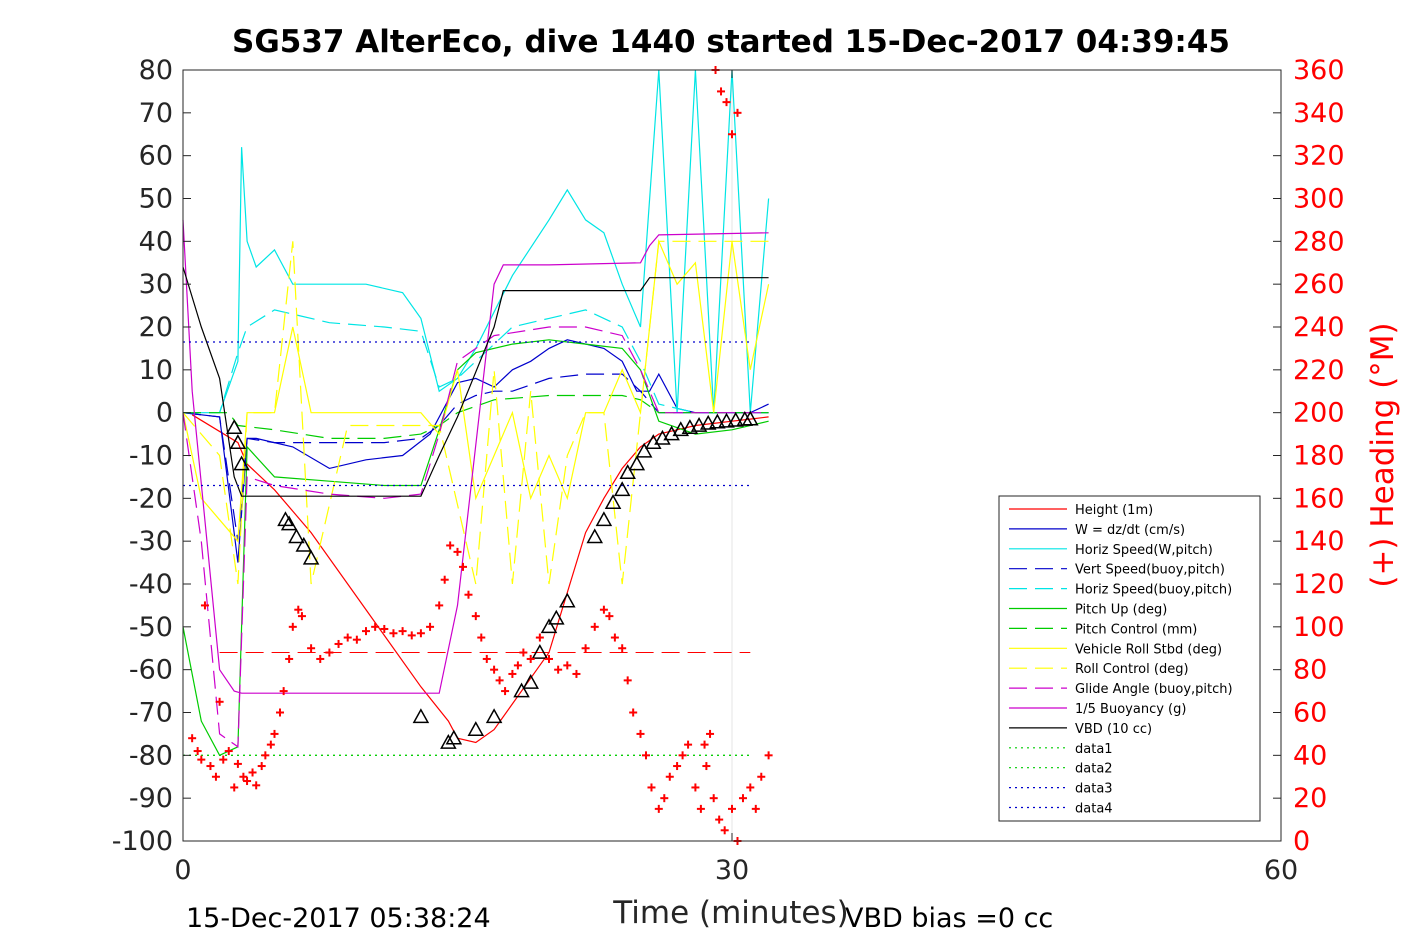  What do you see at coordinates (1094, 769) in the screenshot?
I see `legend-label-13: data2` at bounding box center [1094, 769].